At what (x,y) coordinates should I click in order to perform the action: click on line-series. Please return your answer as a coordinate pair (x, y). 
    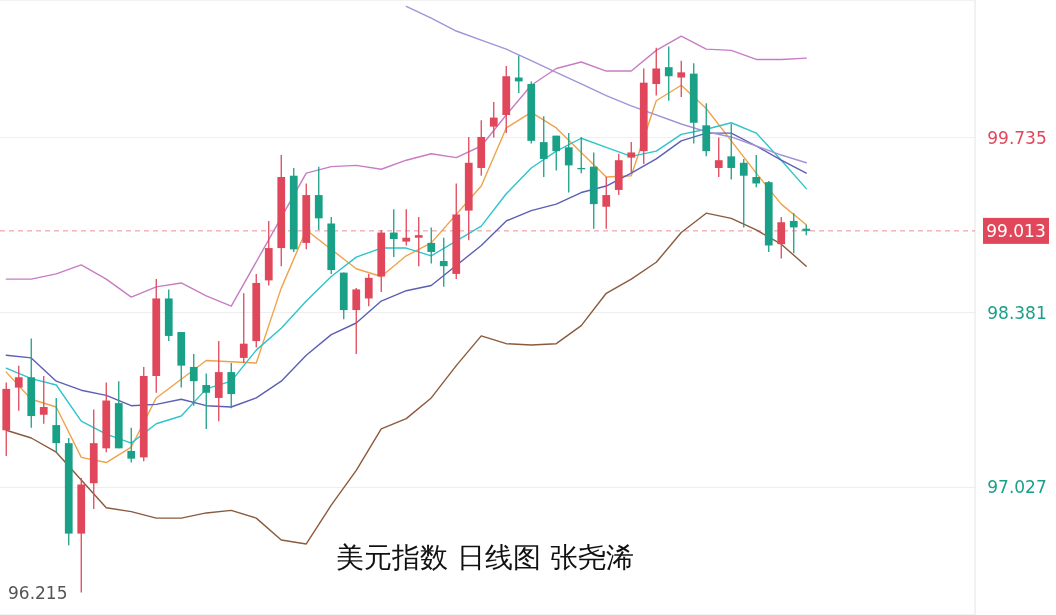
    Looking at the image, I should click on (606, 84).